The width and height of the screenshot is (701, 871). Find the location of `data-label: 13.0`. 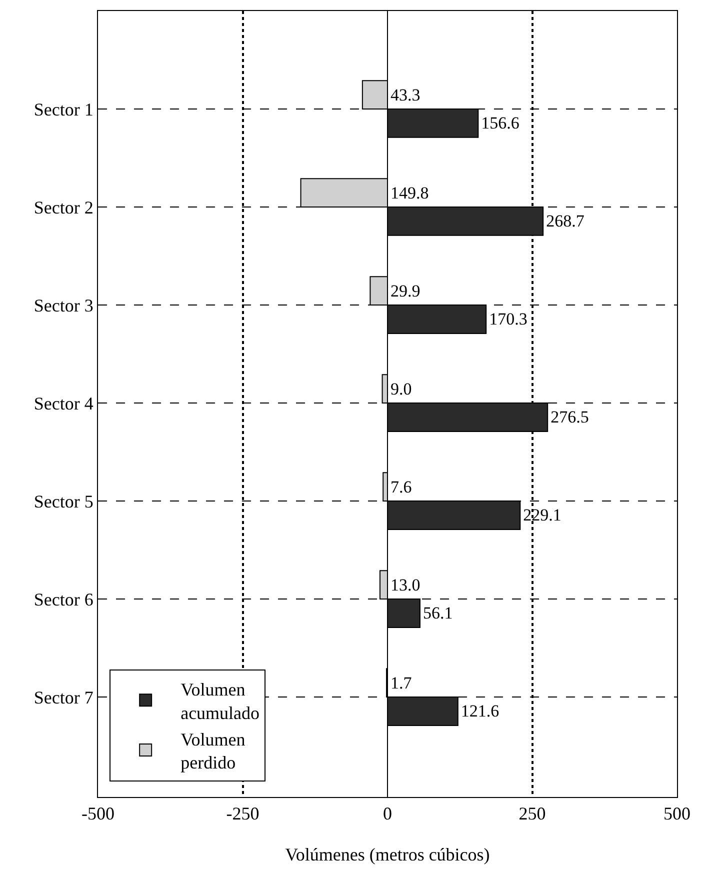

data-label: 13.0 is located at coordinates (405, 584).